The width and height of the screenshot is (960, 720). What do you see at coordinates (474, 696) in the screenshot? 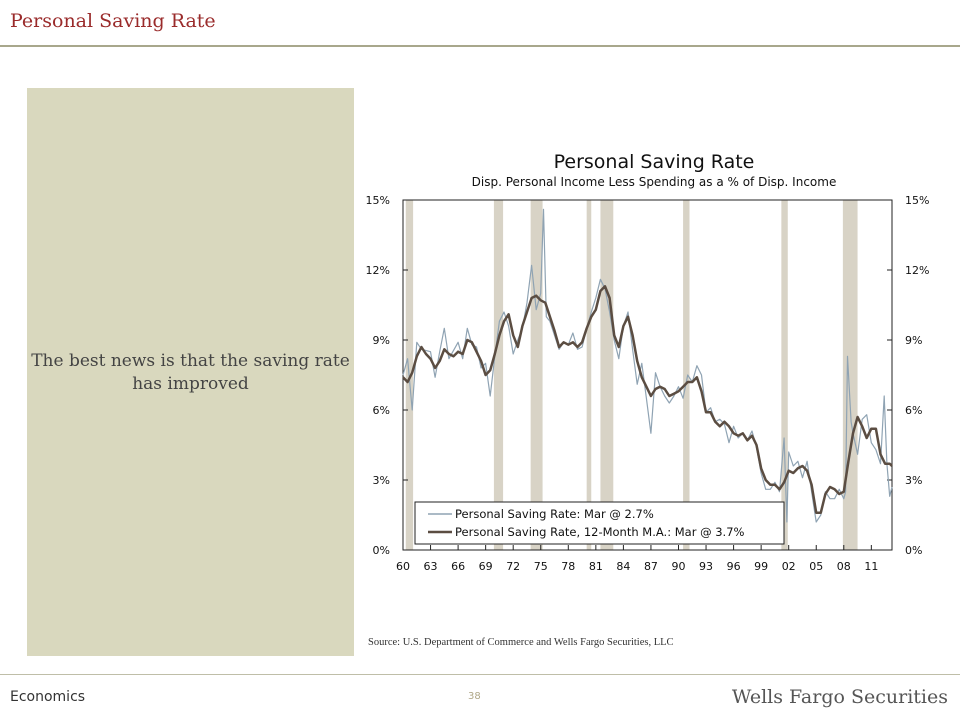
I see `page-number: 38` at bounding box center [474, 696].